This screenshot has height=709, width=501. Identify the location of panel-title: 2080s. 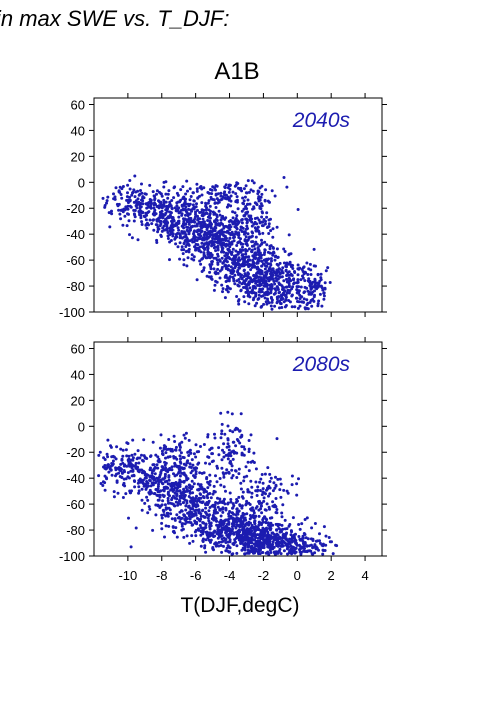
(321, 364).